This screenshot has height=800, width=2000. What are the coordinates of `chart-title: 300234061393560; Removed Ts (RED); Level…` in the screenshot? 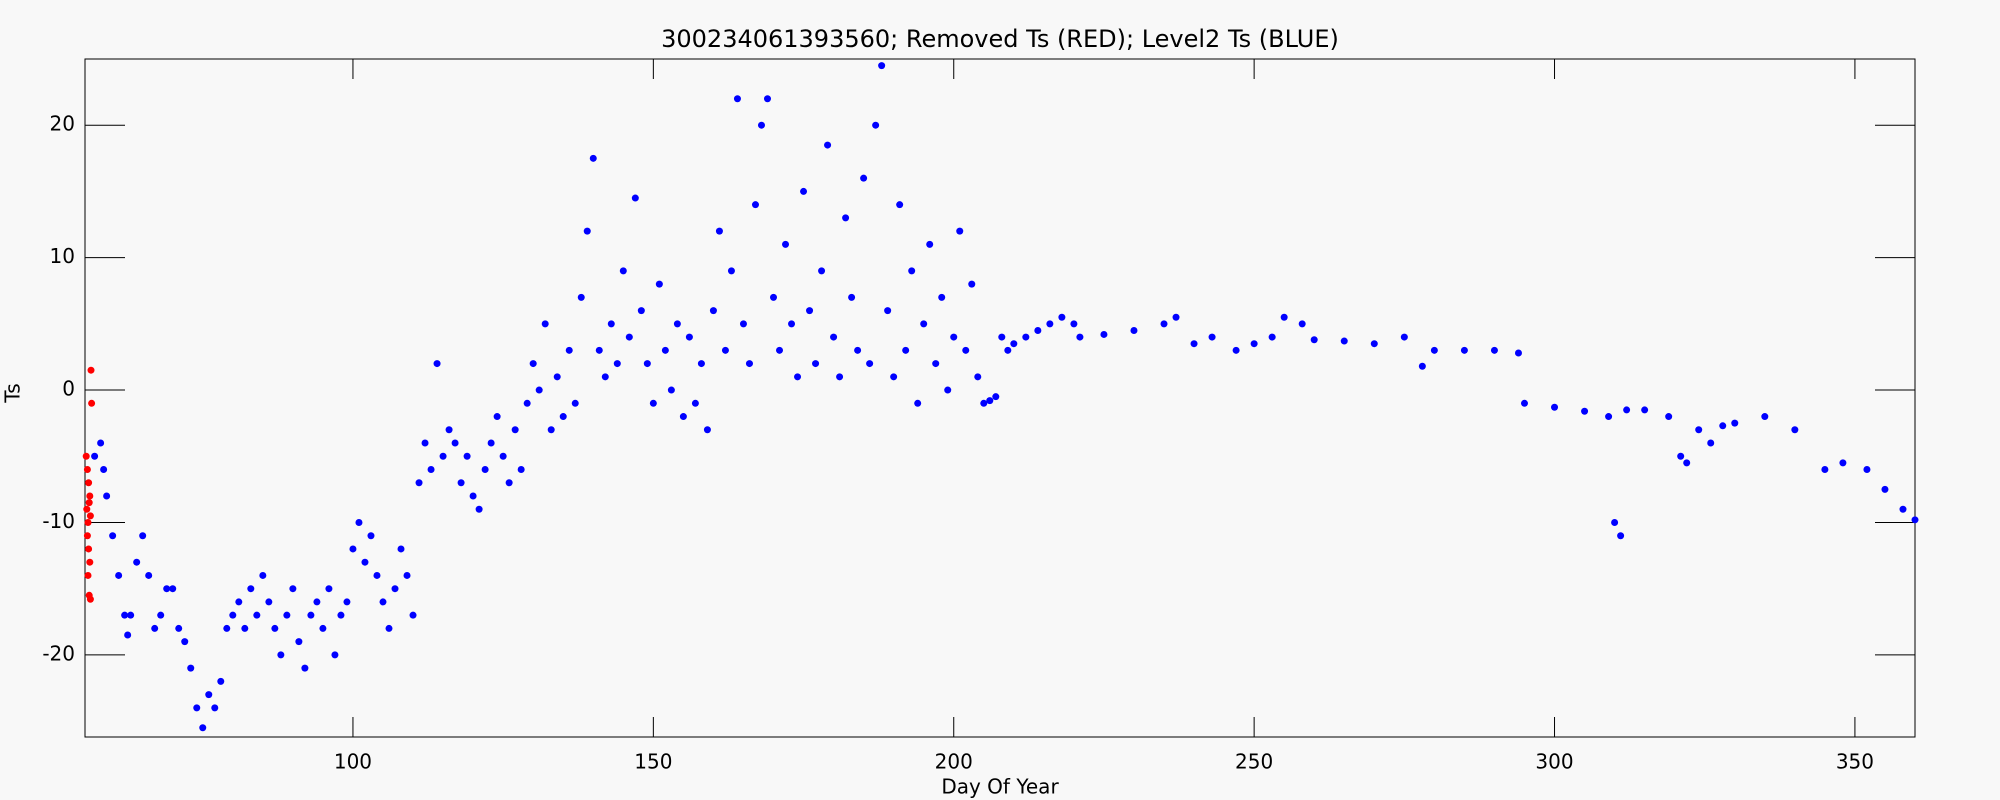 It's located at (1000, 39).